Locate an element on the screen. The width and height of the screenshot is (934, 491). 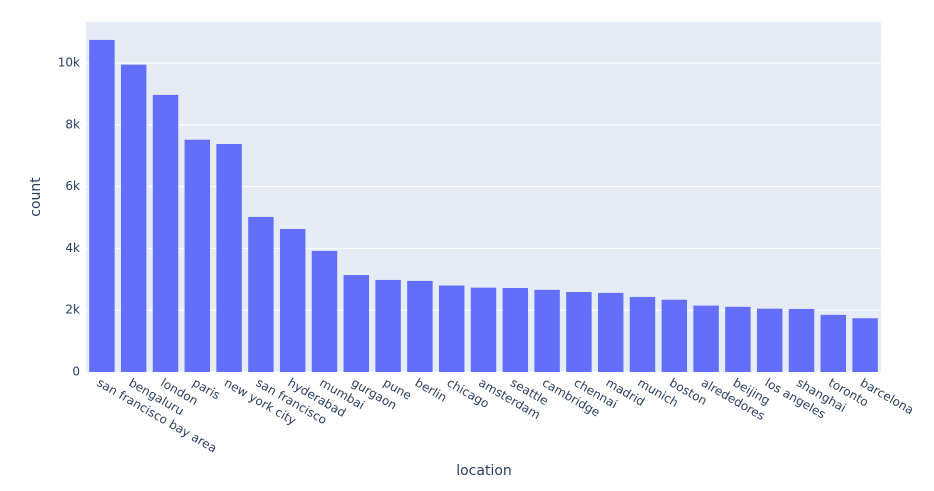
y-axis-title: count is located at coordinates (36, 197).